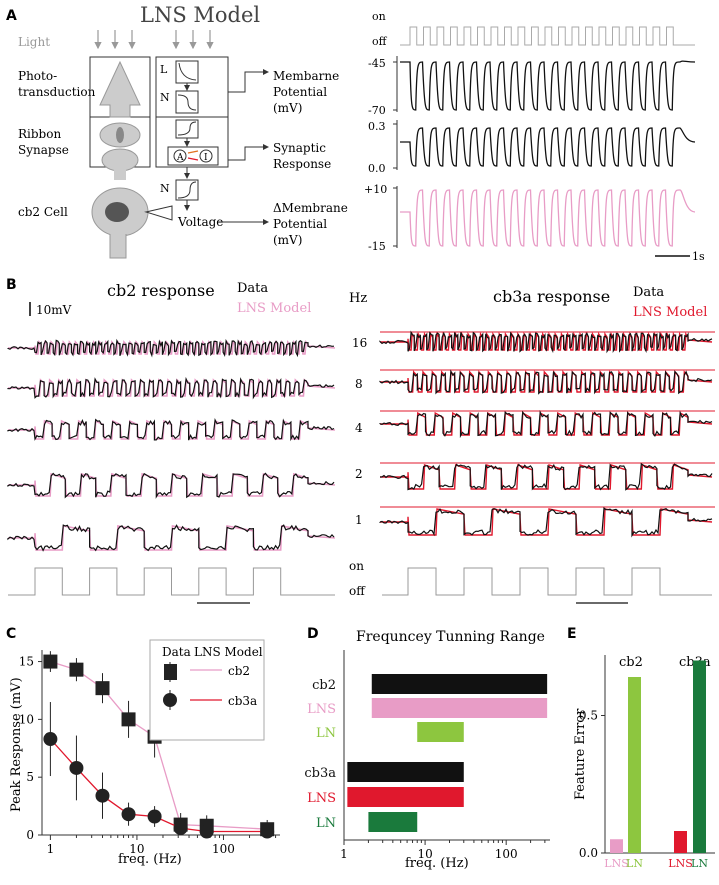  What do you see at coordinates (30, 777) in the screenshot?
I see `c-ytick-label: 5` at bounding box center [30, 777].